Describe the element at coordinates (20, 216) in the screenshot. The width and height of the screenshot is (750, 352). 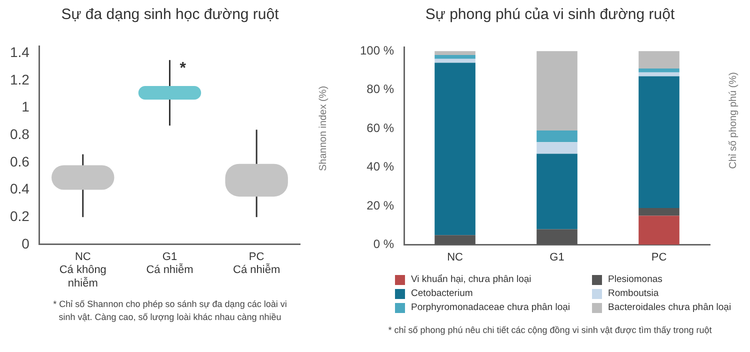
I see `y-tick-label: 0.2` at that location.